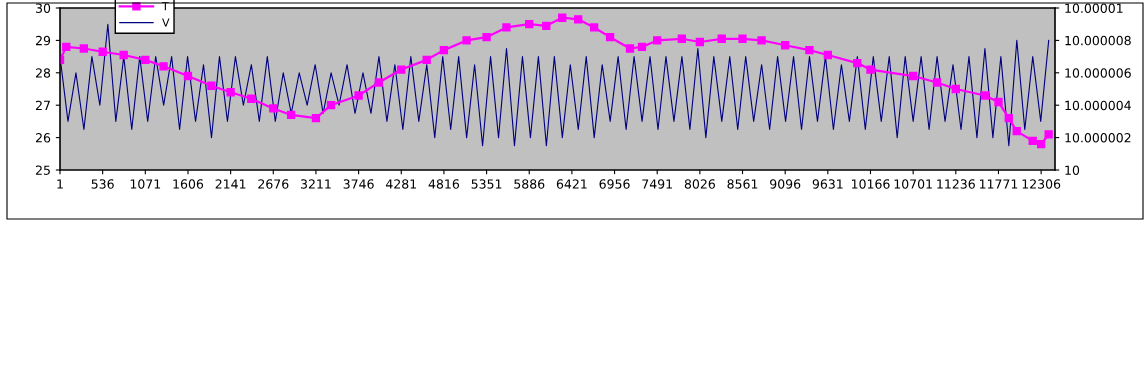 Image resolution: width=1147 pixels, height=384 pixels. I want to click on y-tick-label: 27, so click(42, 105).